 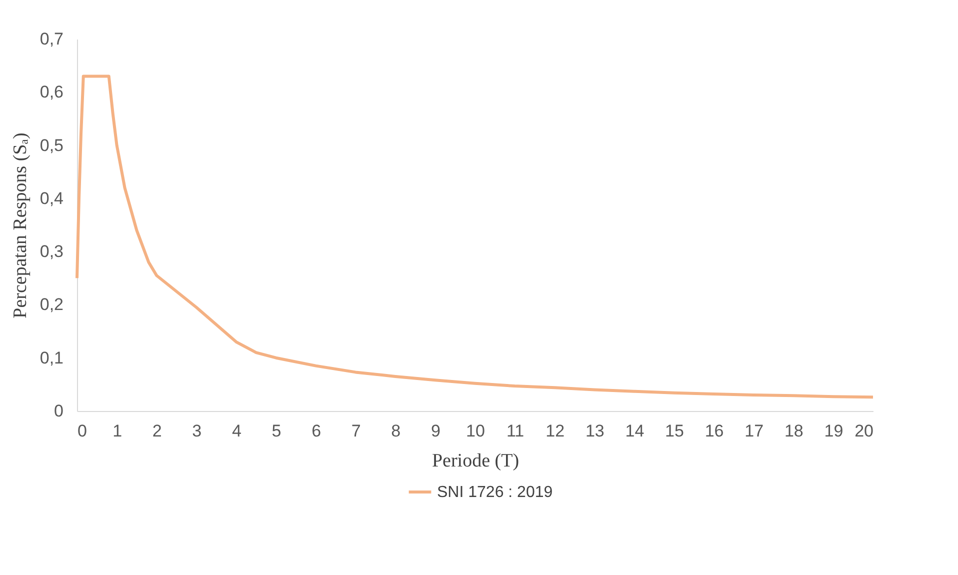 I want to click on y-tick-label: 0,7, so click(x=52, y=39).